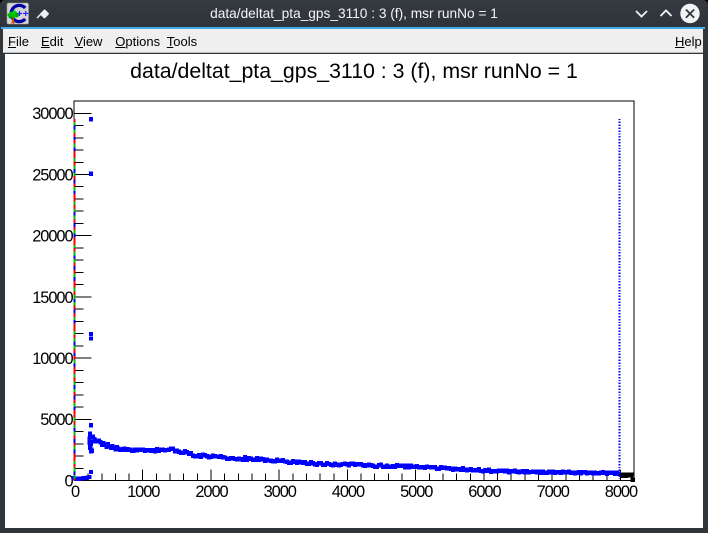 This screenshot has height=533, width=708. I want to click on svg-text: 8000, so click(621, 492).